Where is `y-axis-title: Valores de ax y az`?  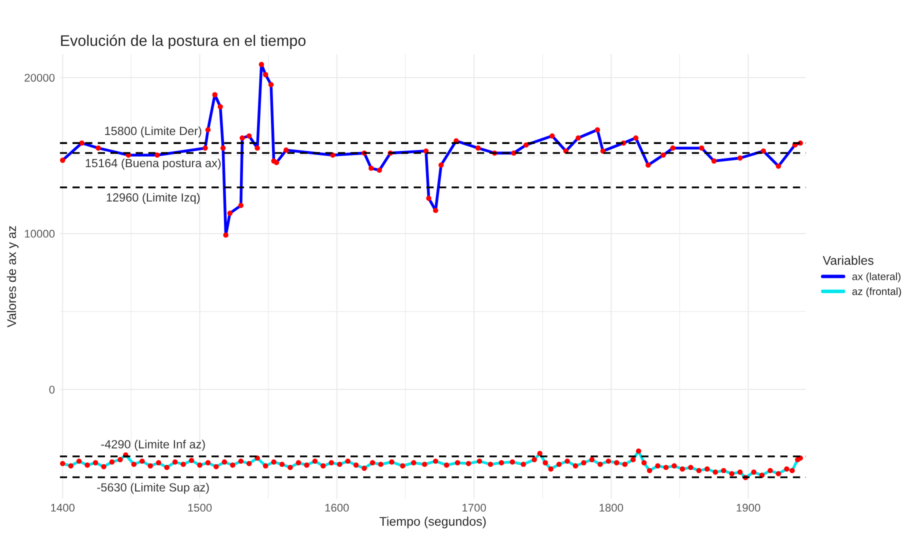
y-axis-title: Valores de ax y az is located at coordinates (12, 277).